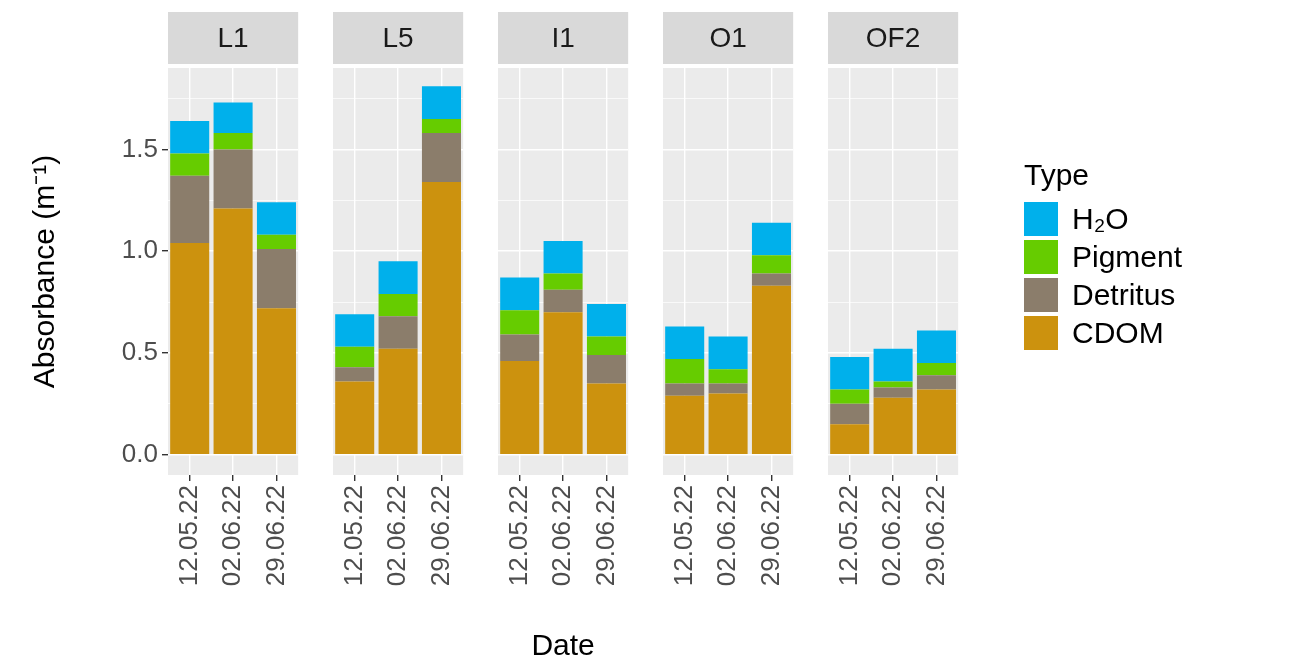  I want to click on x-axis-title: Date, so click(563, 645).